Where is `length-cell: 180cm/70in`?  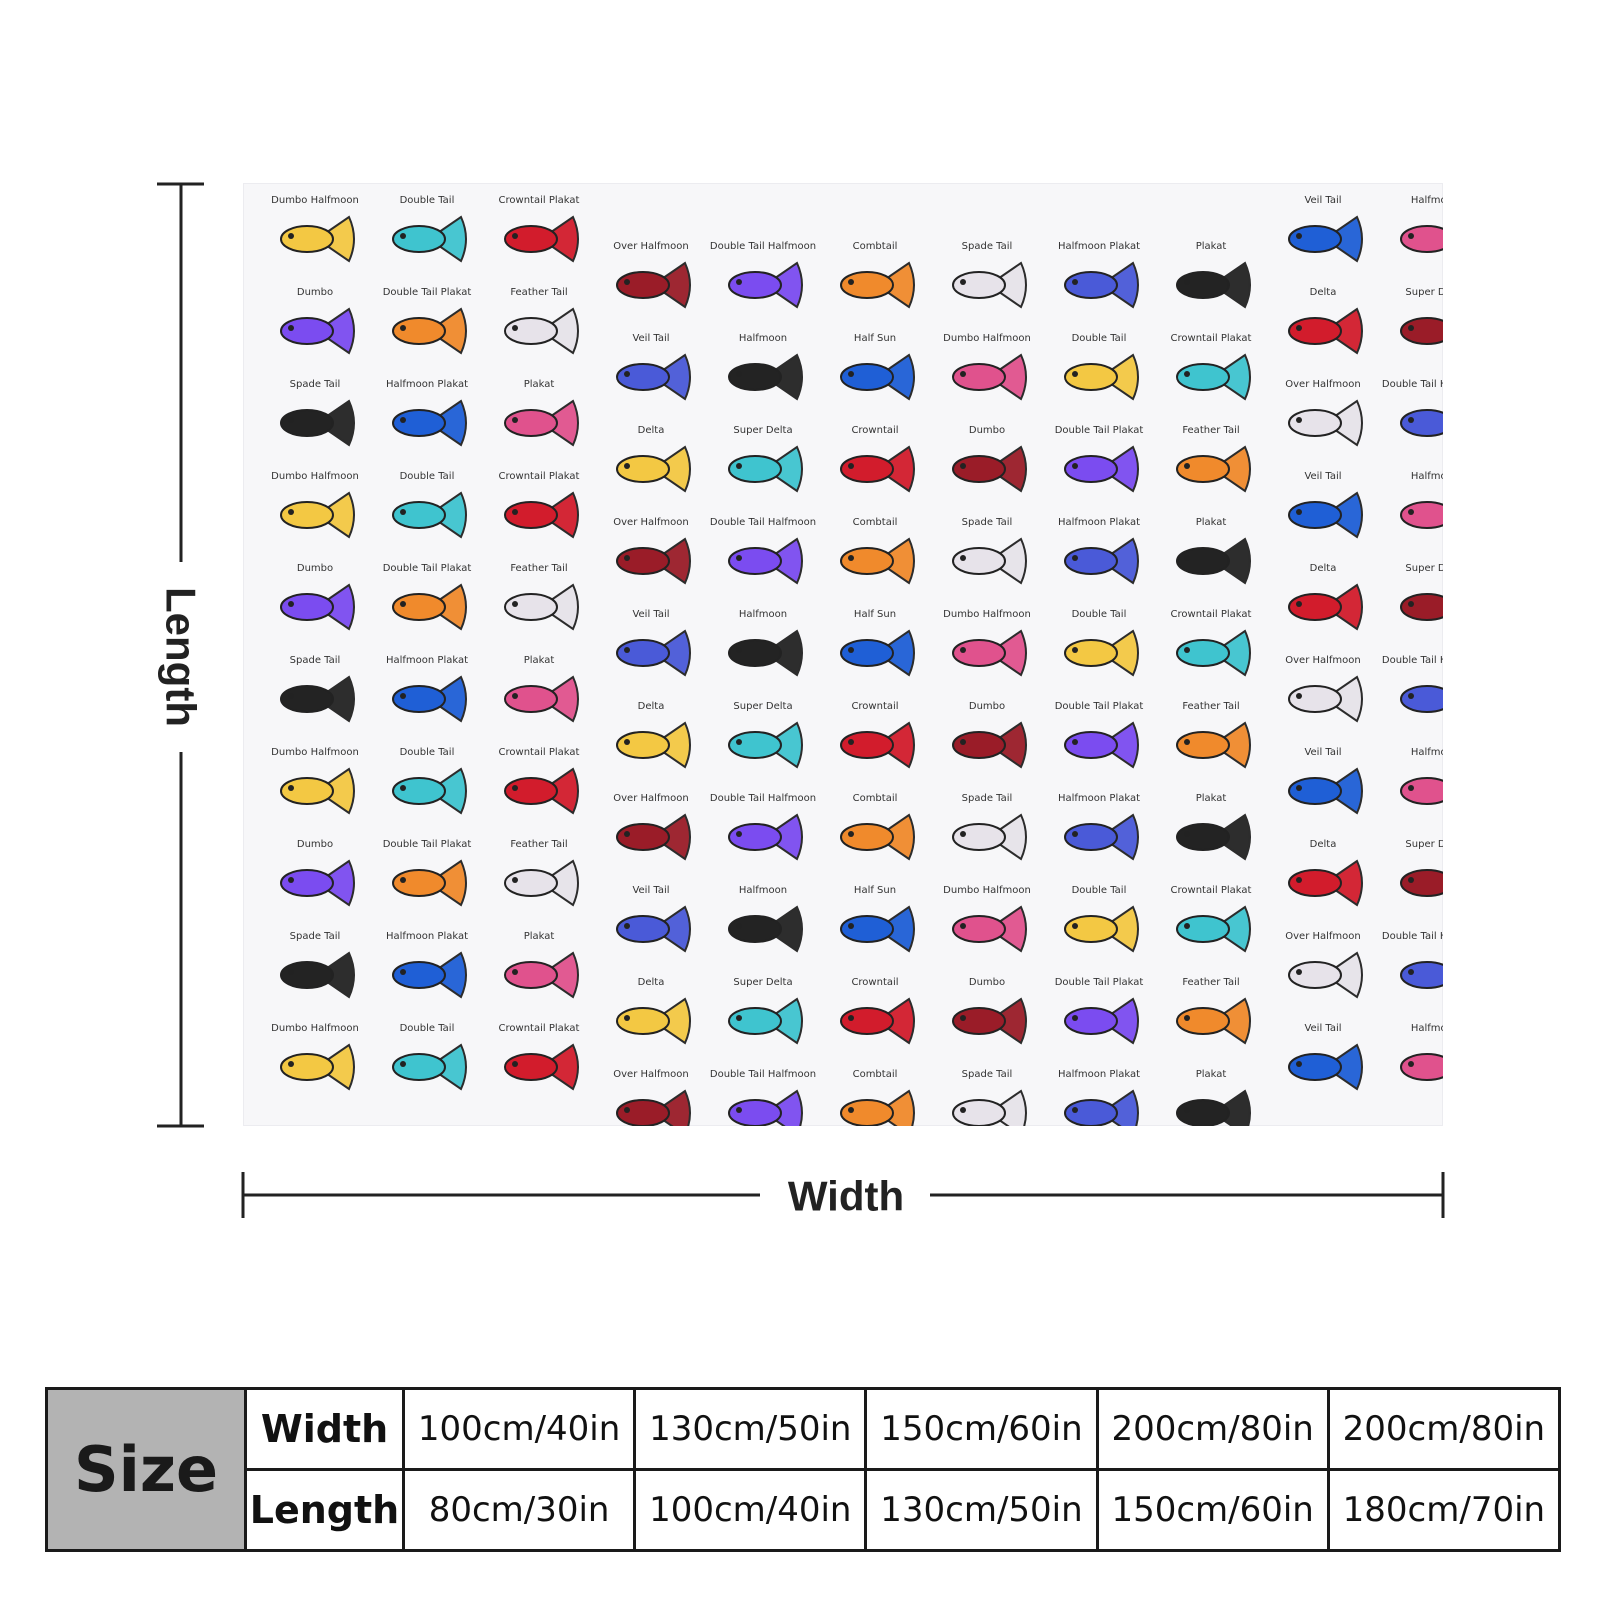
length-cell: 180cm/70in is located at coordinates (1444, 1510).